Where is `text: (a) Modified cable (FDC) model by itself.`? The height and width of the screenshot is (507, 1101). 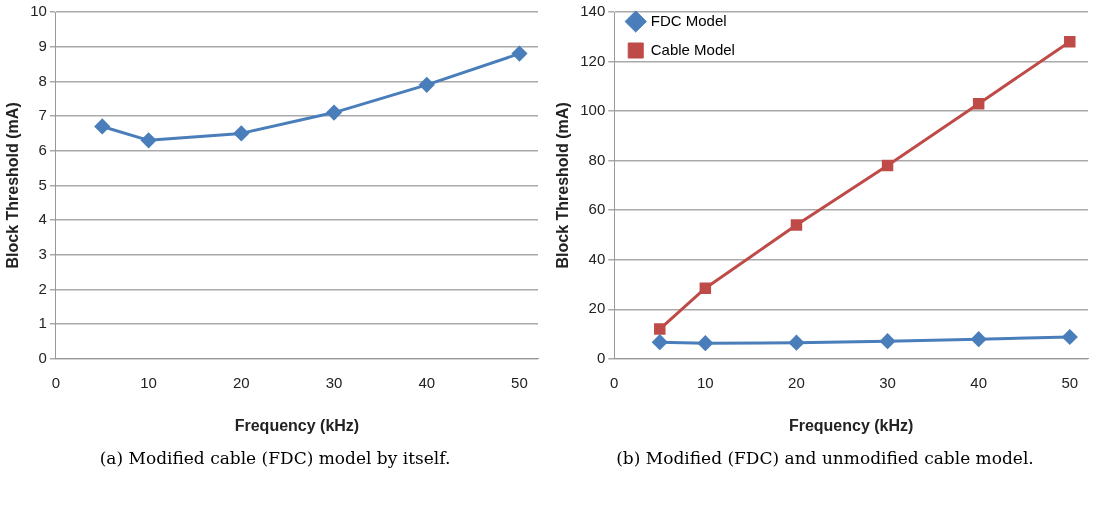 text: (a) Modified cable (FDC) model by itself. is located at coordinates (275, 458).